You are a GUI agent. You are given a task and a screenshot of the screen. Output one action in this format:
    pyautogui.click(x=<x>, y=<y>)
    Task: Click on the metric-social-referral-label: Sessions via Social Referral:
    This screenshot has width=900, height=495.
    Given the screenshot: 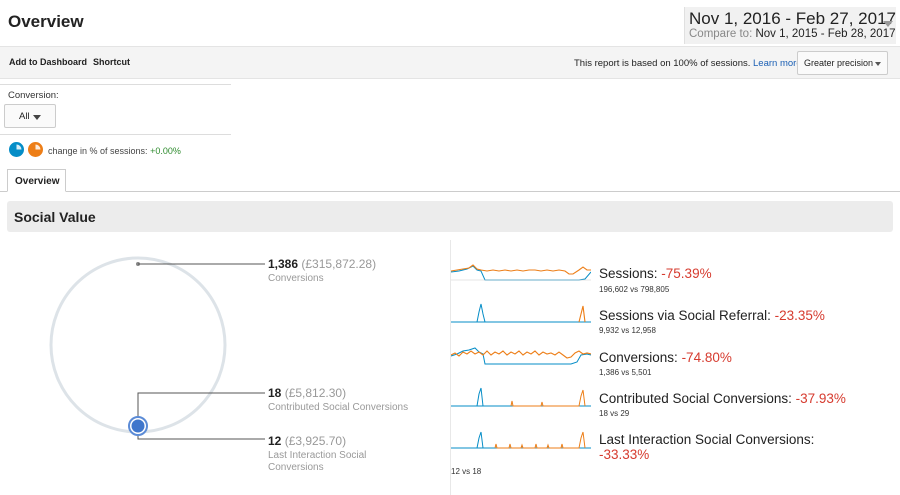 What is the action you would take?
    pyautogui.click(x=685, y=315)
    